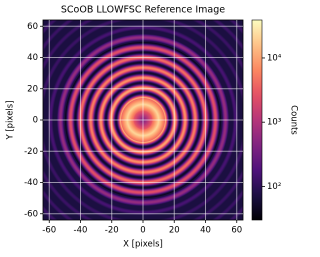 The image size is (320, 257). What do you see at coordinates (49, 231) in the screenshot?
I see `x-tick-label: -60` at bounding box center [49, 231].